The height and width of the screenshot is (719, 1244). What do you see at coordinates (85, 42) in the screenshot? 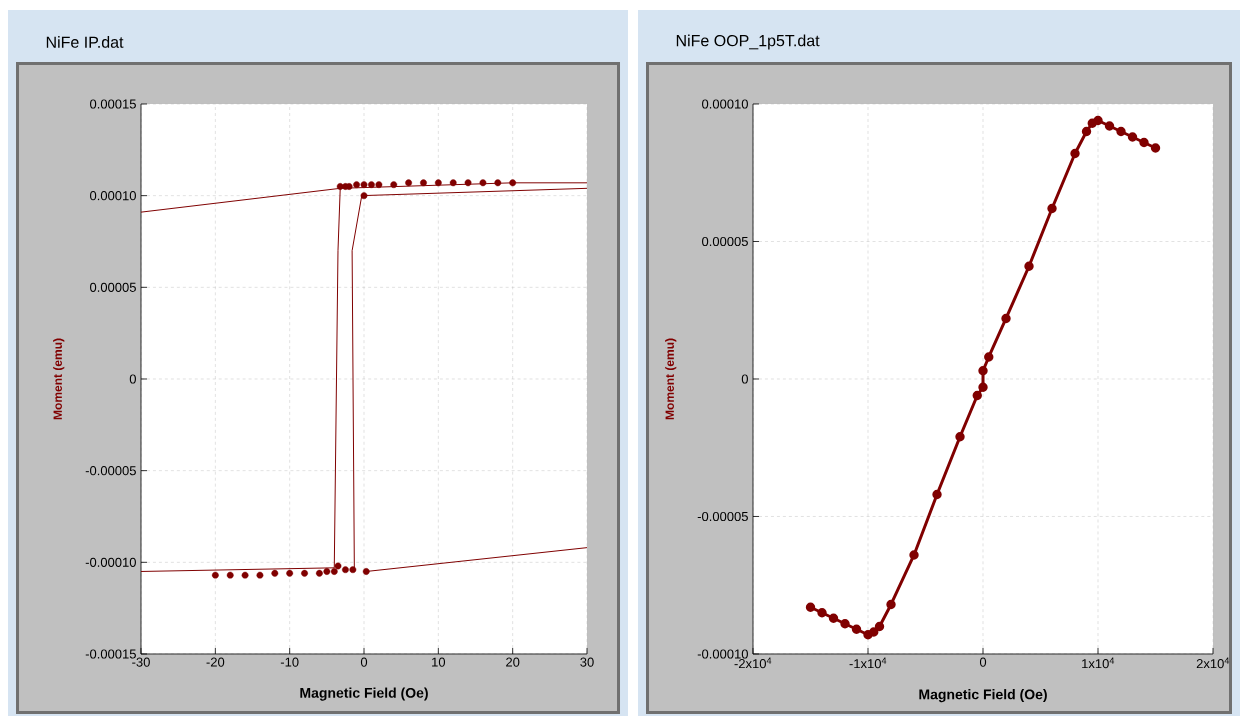
I see `chart-title: NiFe IP.dat` at bounding box center [85, 42].